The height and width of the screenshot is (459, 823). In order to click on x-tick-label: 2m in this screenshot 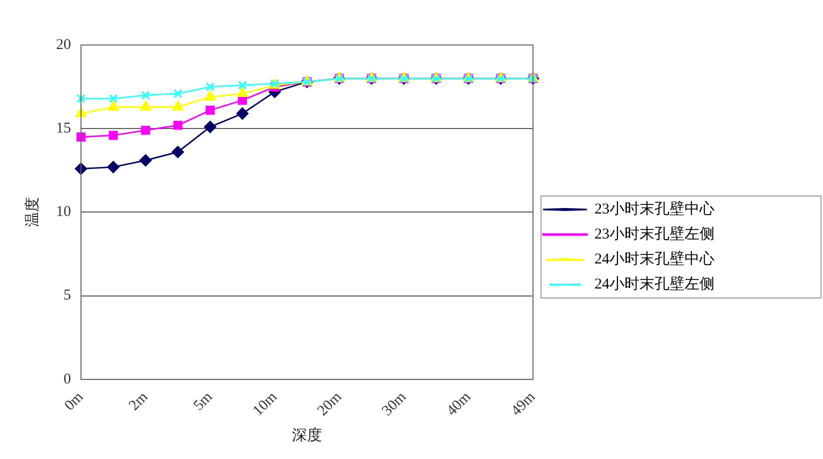, I will do `click(139, 401)`.